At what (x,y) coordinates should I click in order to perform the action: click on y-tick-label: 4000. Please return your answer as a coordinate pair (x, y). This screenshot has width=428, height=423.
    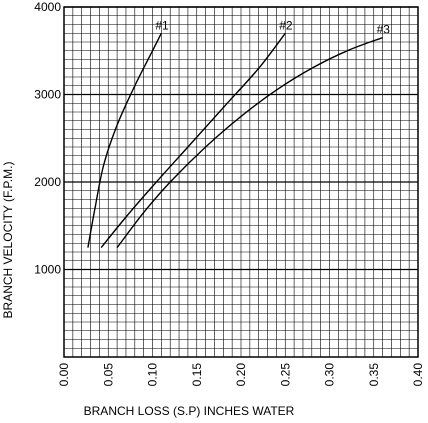
    Looking at the image, I should click on (47, 7).